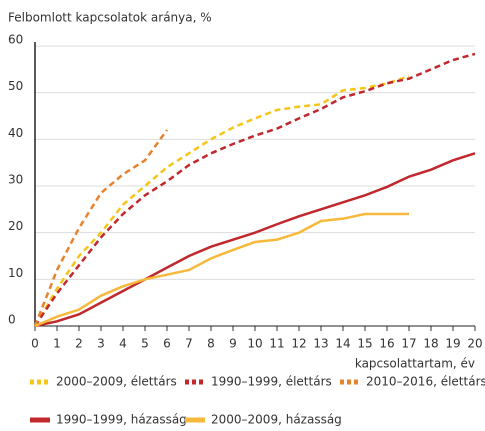 The height and width of the screenshot is (431, 485). Describe the element at coordinates (167, 344) in the screenshot. I see `x-tick-label: 6` at that location.